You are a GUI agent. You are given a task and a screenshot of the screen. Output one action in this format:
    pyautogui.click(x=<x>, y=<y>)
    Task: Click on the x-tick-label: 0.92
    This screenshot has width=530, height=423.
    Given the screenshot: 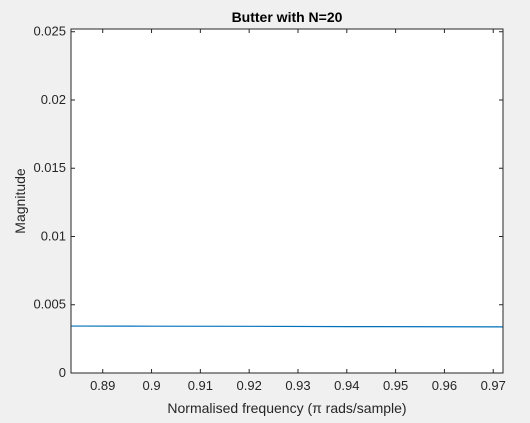 What is the action you would take?
    pyautogui.click(x=249, y=385)
    